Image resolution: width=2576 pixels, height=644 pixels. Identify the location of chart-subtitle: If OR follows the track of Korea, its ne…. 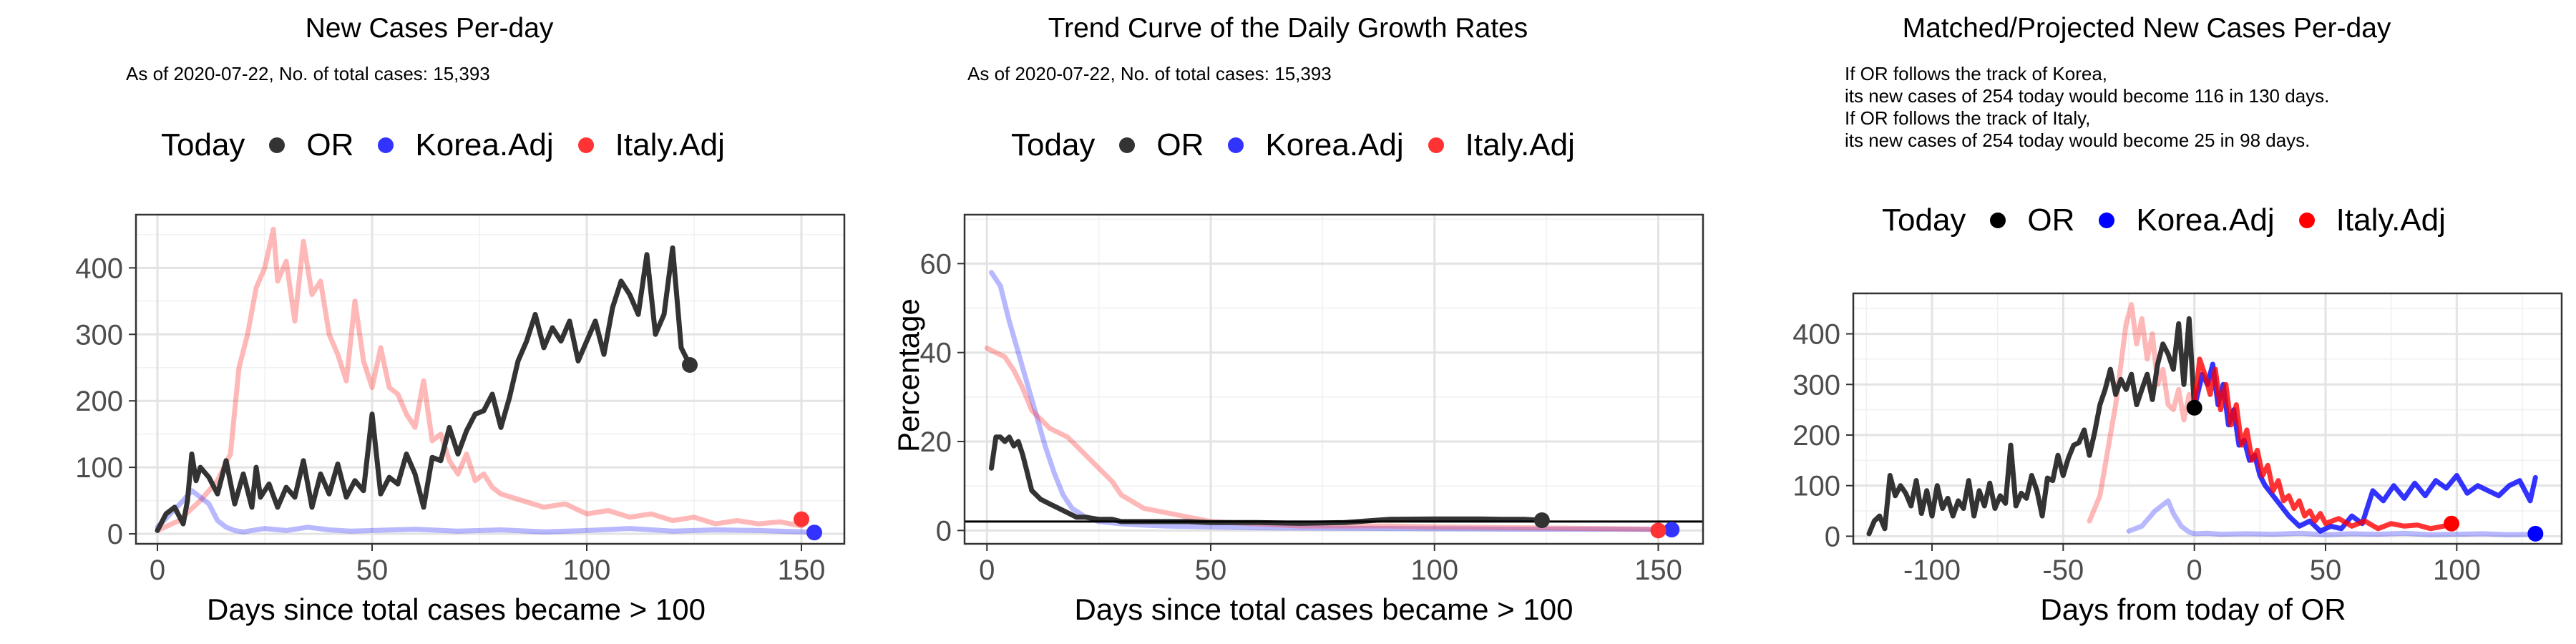
(2087, 107).